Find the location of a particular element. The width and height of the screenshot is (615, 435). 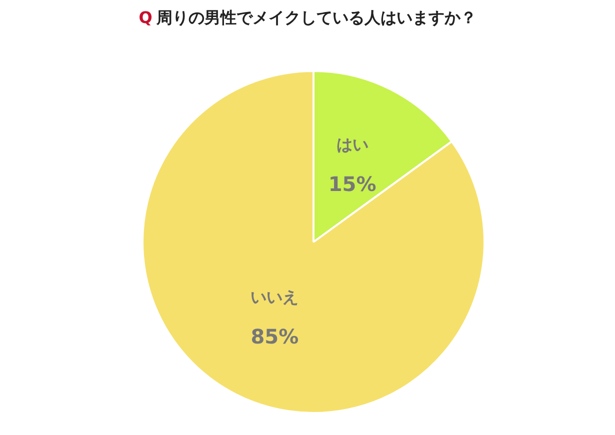

slice-label: いいえ is located at coordinates (274, 296).